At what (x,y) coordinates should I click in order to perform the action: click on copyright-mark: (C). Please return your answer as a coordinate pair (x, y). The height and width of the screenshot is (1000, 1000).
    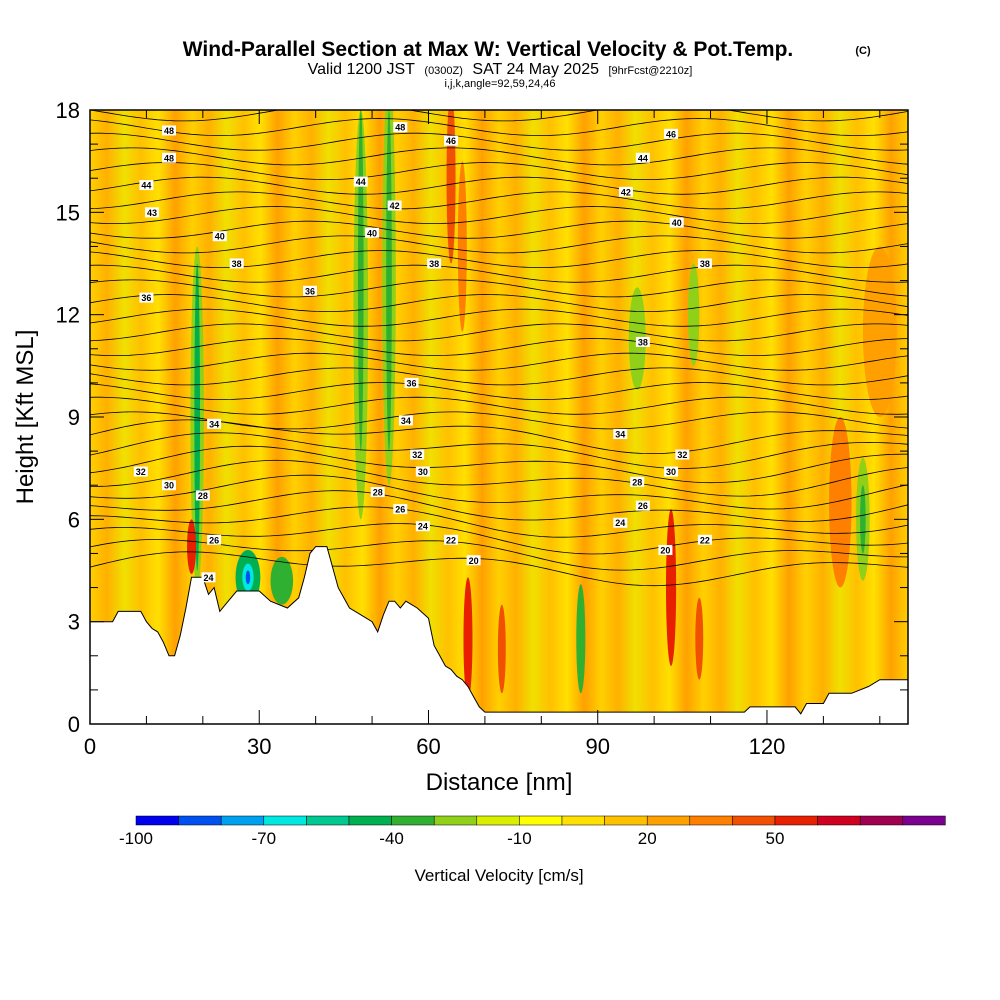
    Looking at the image, I should click on (863, 51).